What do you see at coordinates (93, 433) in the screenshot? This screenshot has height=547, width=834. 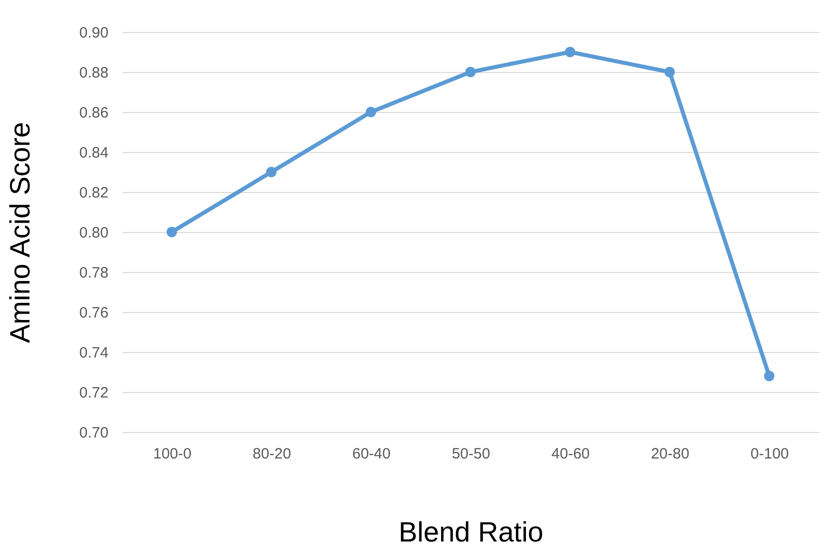 I see `y-tick-label: 0.70` at bounding box center [93, 433].